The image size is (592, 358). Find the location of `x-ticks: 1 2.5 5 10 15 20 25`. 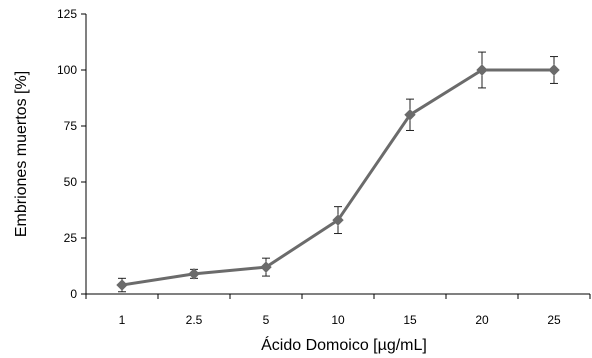

x-ticks: 1 2.5 5 10 15 20 25 is located at coordinates (338, 310).